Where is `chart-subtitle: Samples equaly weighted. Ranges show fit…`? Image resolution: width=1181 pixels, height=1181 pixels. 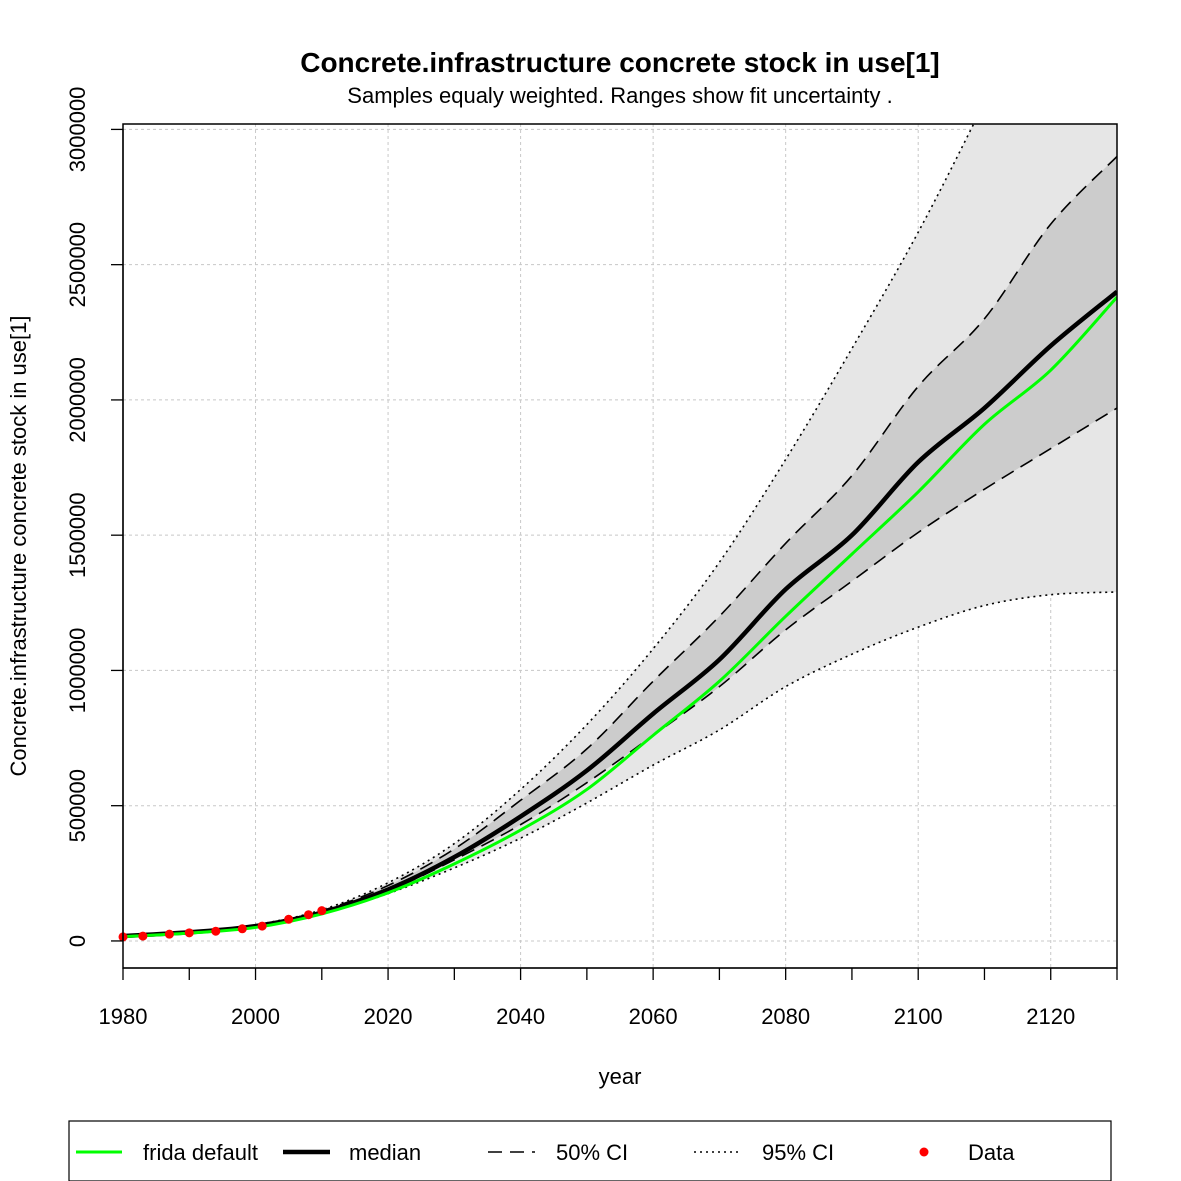 chart-subtitle: Samples equaly weighted. Ranges show fit… is located at coordinates (619, 95).